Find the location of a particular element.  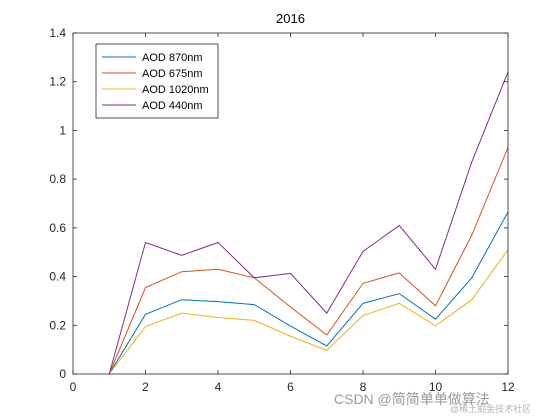

legend-label-2: AOD 675nm is located at coordinates (172, 74).